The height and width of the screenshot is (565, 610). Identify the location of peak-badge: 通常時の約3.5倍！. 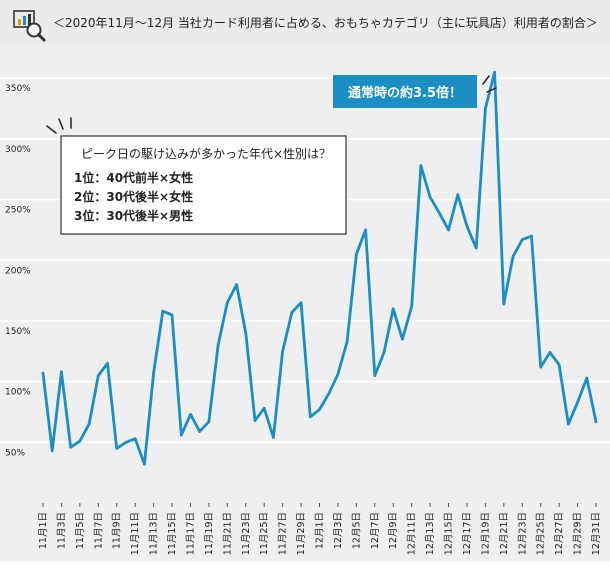
(415, 91).